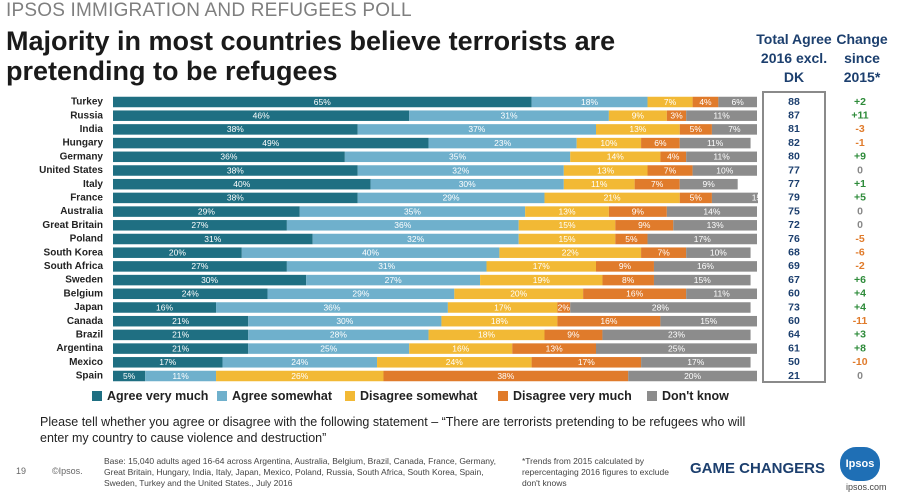 The image size is (900, 494). I want to click on change-value: +3, so click(860, 335).